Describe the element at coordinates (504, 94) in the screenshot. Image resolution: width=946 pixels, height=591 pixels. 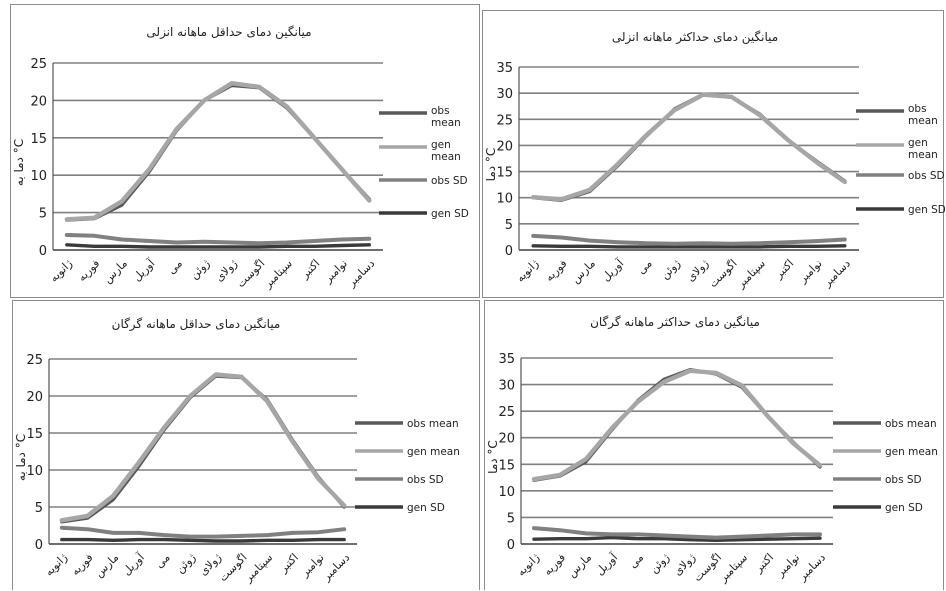
I see `y-tick-label: 30` at that location.